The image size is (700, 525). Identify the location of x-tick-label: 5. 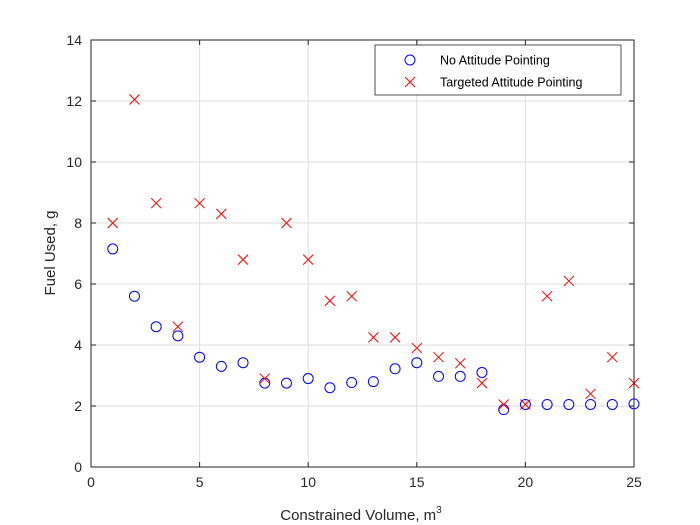
(200, 482).